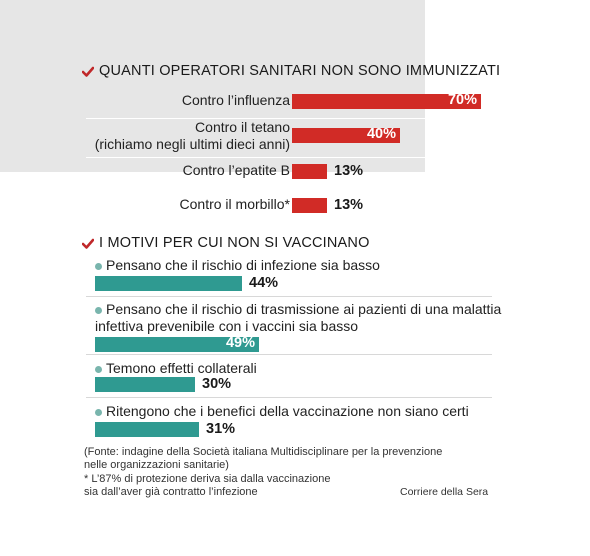  Describe the element at coordinates (242, 127) in the screenshot. I see `category-label: Contro il tetano` at that location.